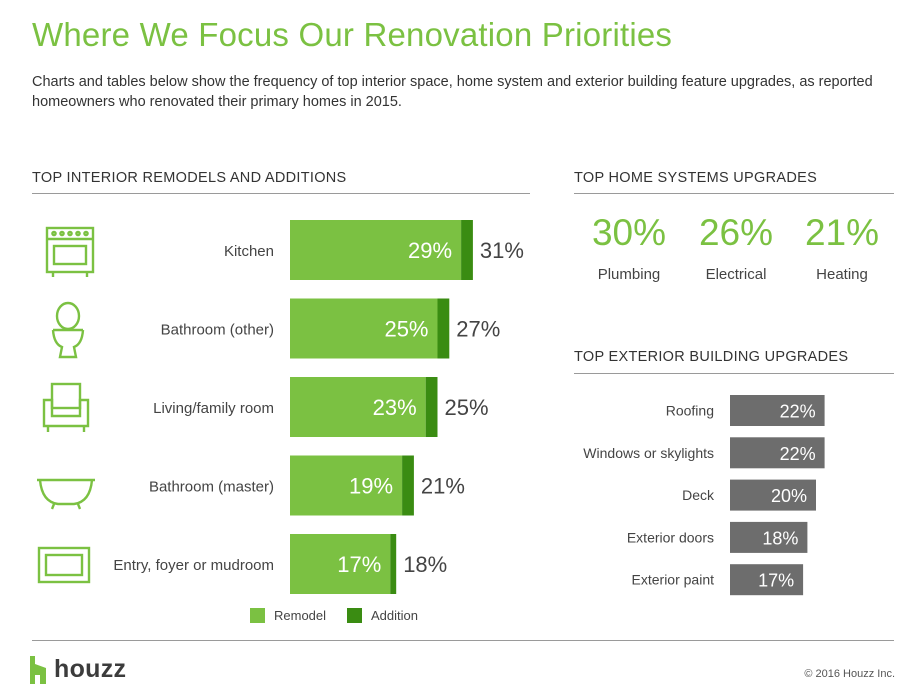 The height and width of the screenshot is (696, 915). What do you see at coordinates (777, 410) in the screenshot?
I see `exterior-bar-roofing` at bounding box center [777, 410].